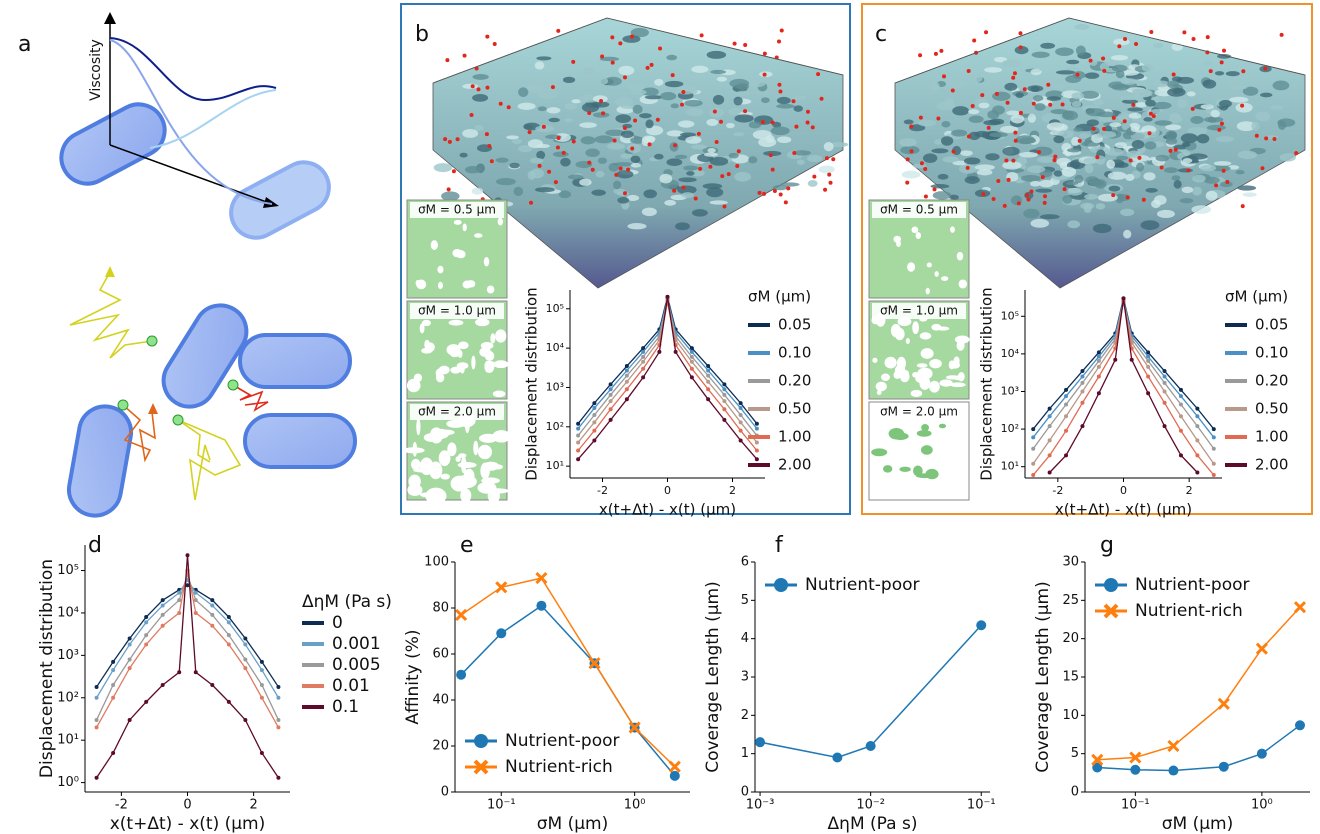 This screenshot has width=1320, height=834. I want to click on legend-label: Nutrient-rich, so click(559, 767).